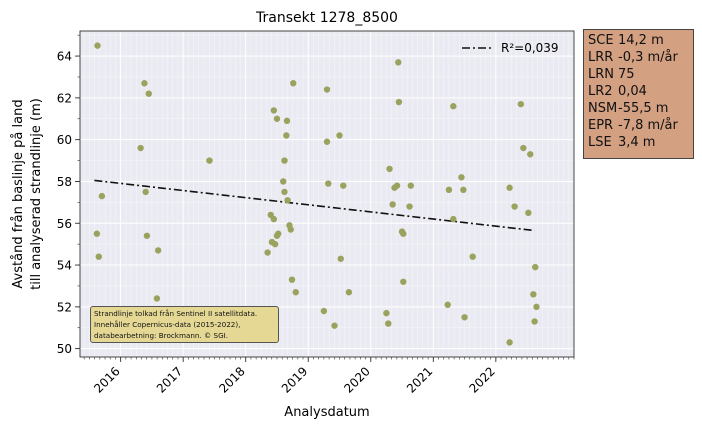  Describe the element at coordinates (601, 74) in the screenshot. I see `stat-key: LRN` at that location.